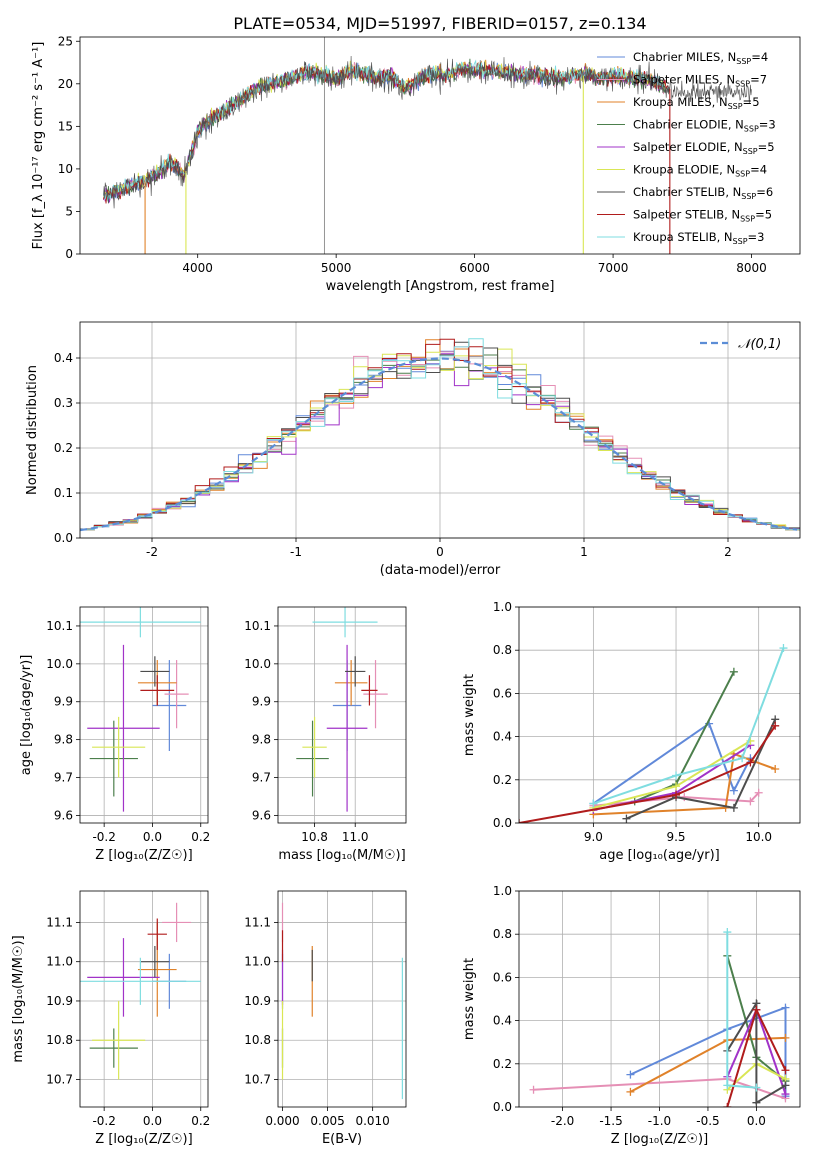 The height and width of the screenshot is (1170, 819). Describe the element at coordinates (680, 125) in the screenshot. I see `legend-model-name: Chabrier ELODIE` at that location.